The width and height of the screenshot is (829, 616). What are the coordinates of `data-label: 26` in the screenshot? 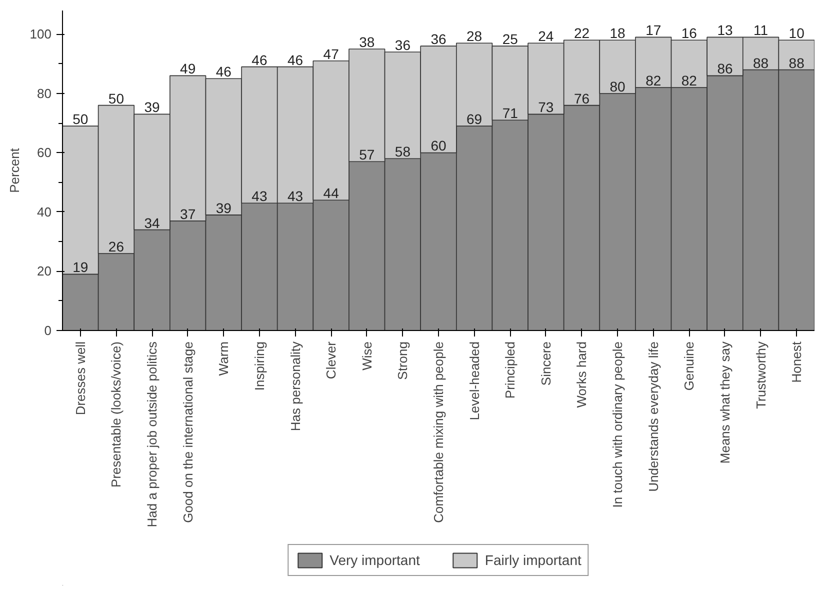 It's located at (116, 246).